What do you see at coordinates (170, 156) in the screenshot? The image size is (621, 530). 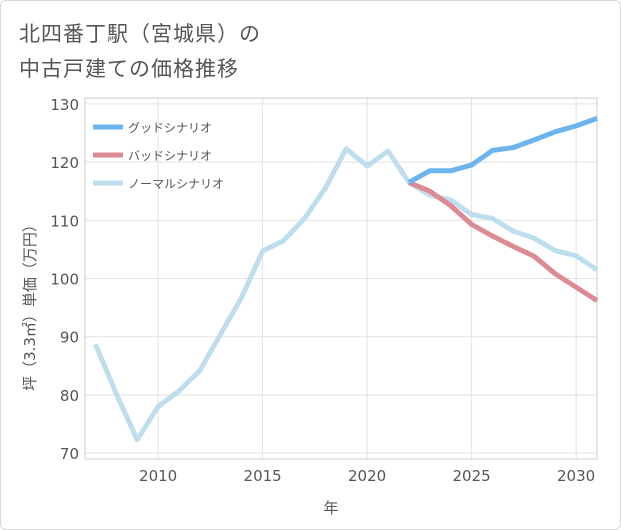 I see `legend-label-bad: バッドシナリオ` at bounding box center [170, 156].